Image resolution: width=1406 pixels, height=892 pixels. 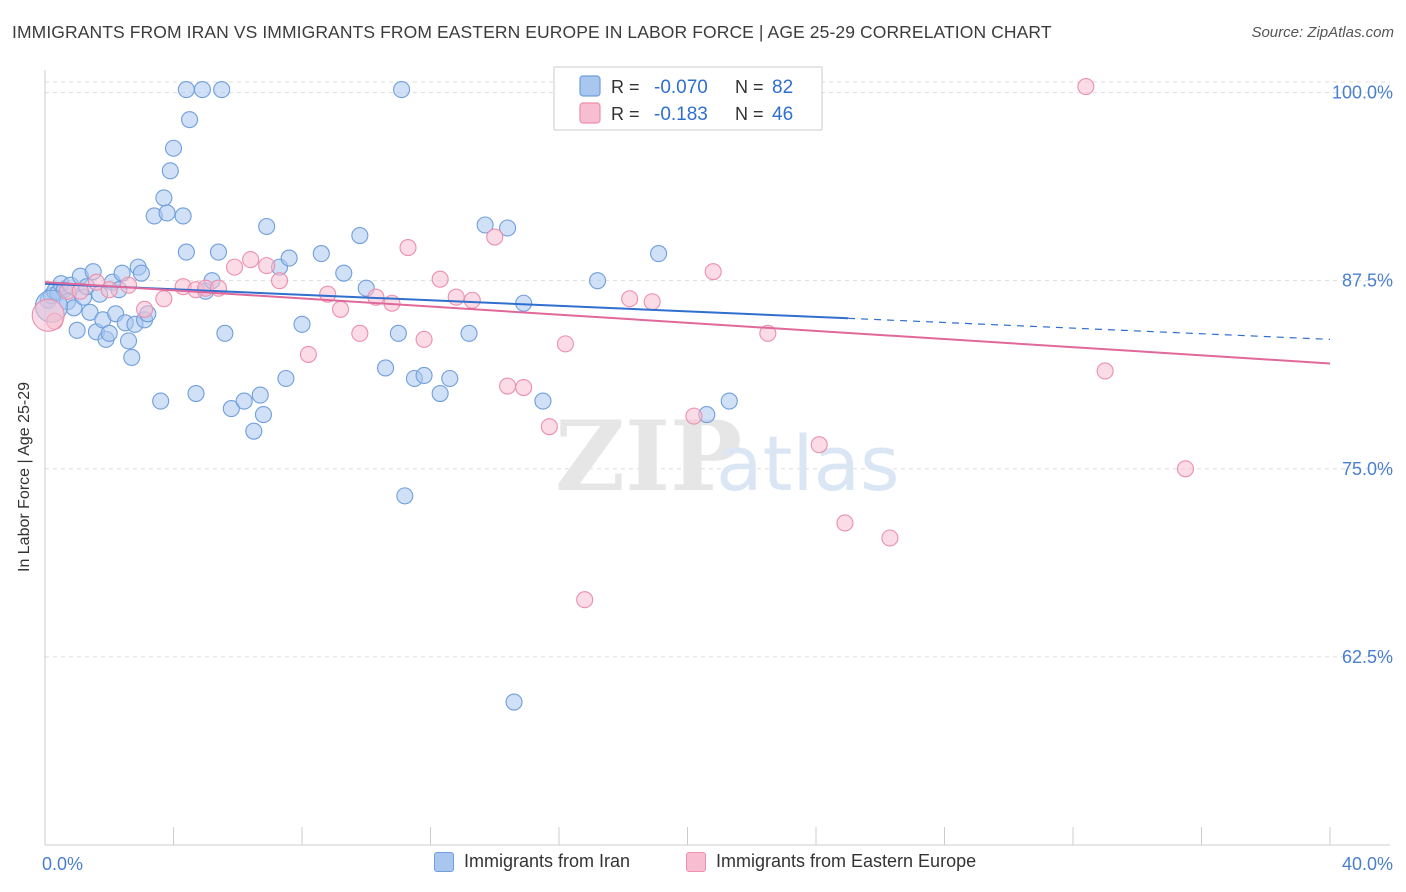 What do you see at coordinates (687, 323) in the screenshot?
I see `trend-lines` at bounding box center [687, 323].